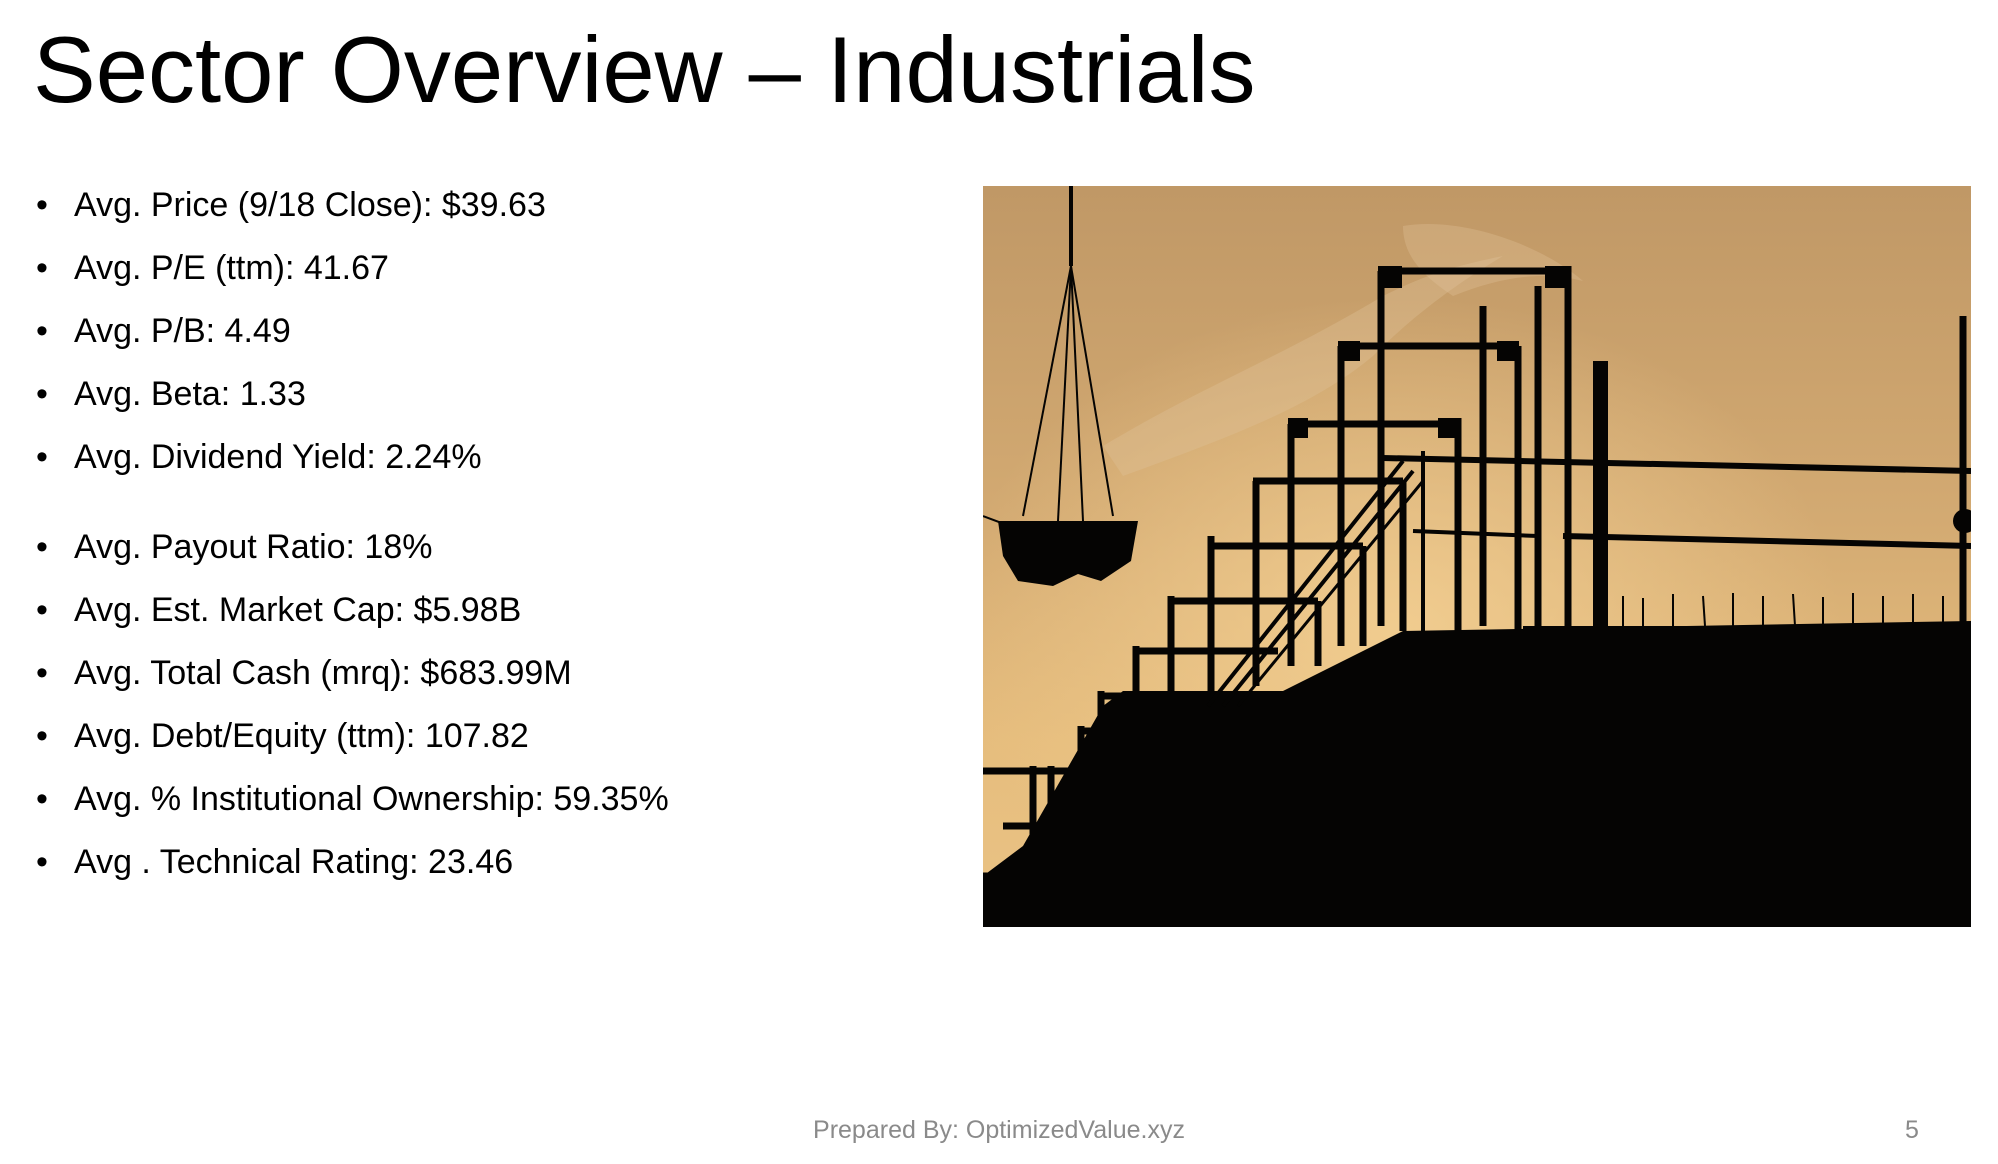  What do you see at coordinates (352, 876) in the screenshot?
I see `bullet-avg-technical-rating: Avg . Technical Rating: 23.46` at bounding box center [352, 876].